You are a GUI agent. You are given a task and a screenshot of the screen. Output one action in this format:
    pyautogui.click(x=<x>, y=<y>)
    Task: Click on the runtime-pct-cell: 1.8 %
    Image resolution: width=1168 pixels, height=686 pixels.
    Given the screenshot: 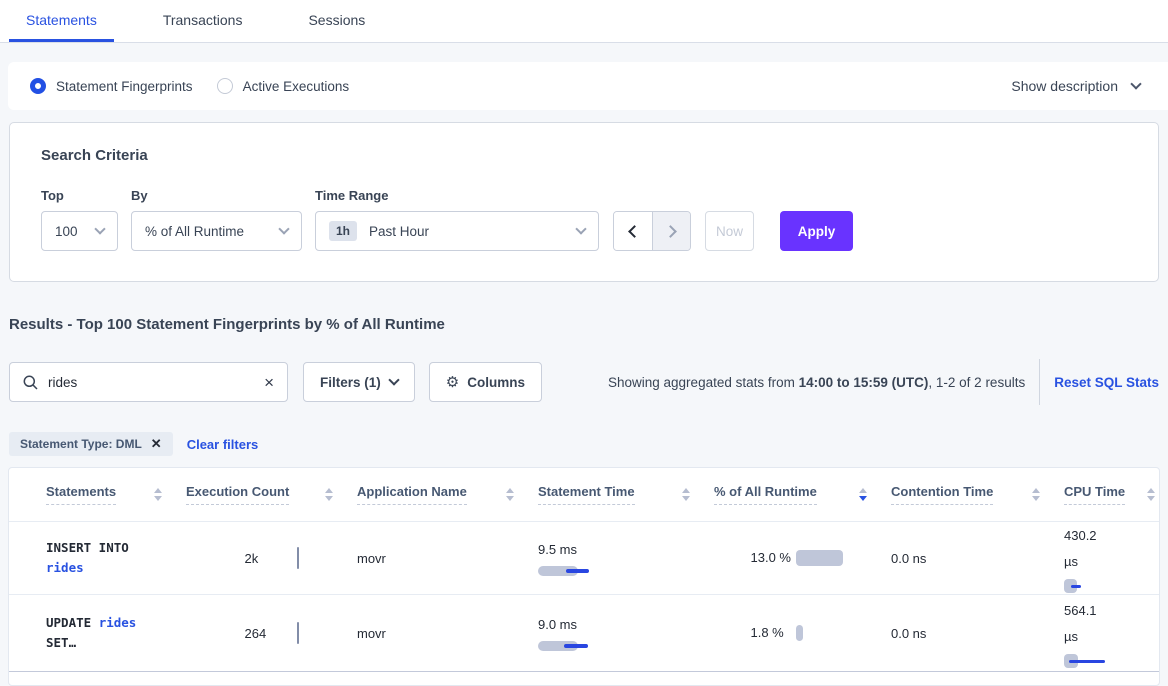 What is the action you would take?
    pyautogui.click(x=802, y=633)
    